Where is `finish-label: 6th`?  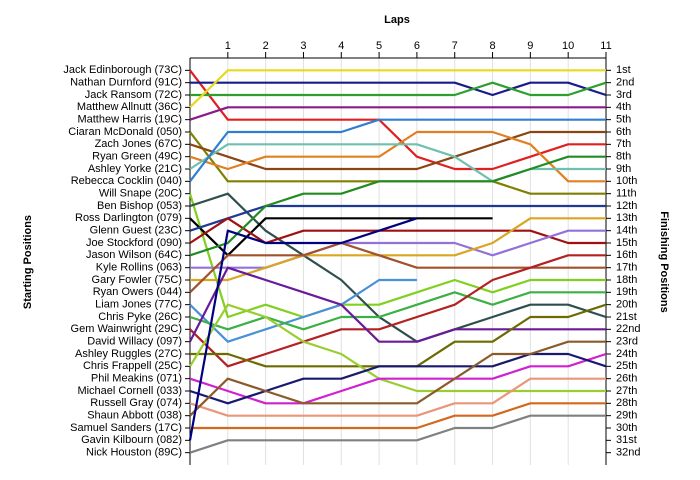 finish-label: 6th is located at coordinates (623, 132).